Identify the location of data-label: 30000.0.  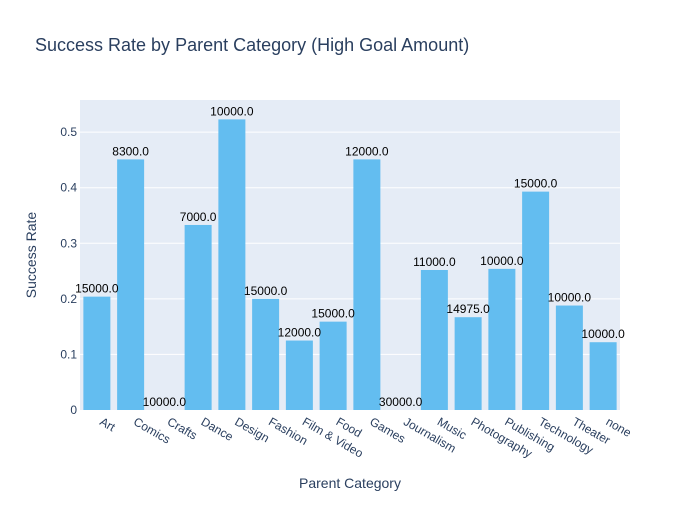
(401, 402).